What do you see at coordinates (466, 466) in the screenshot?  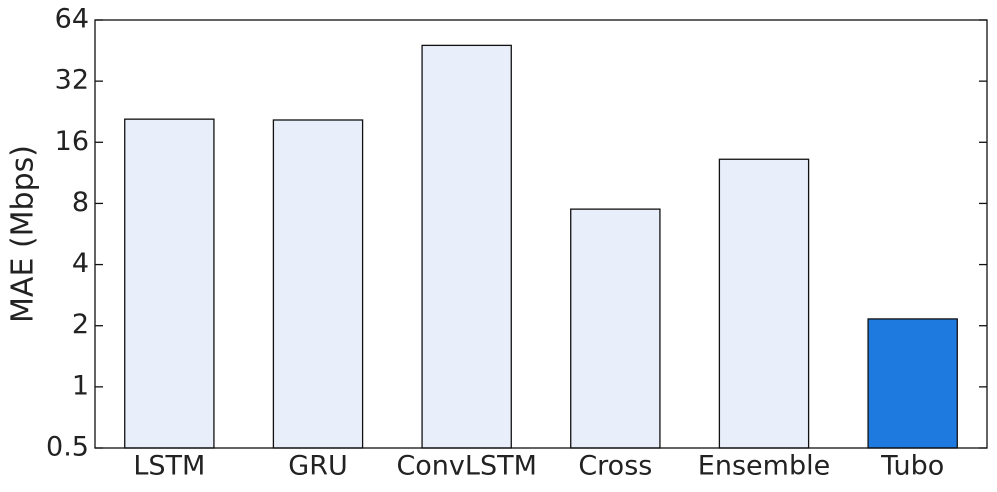 I see `x-tick-label: ConvLSTM` at bounding box center [466, 466].